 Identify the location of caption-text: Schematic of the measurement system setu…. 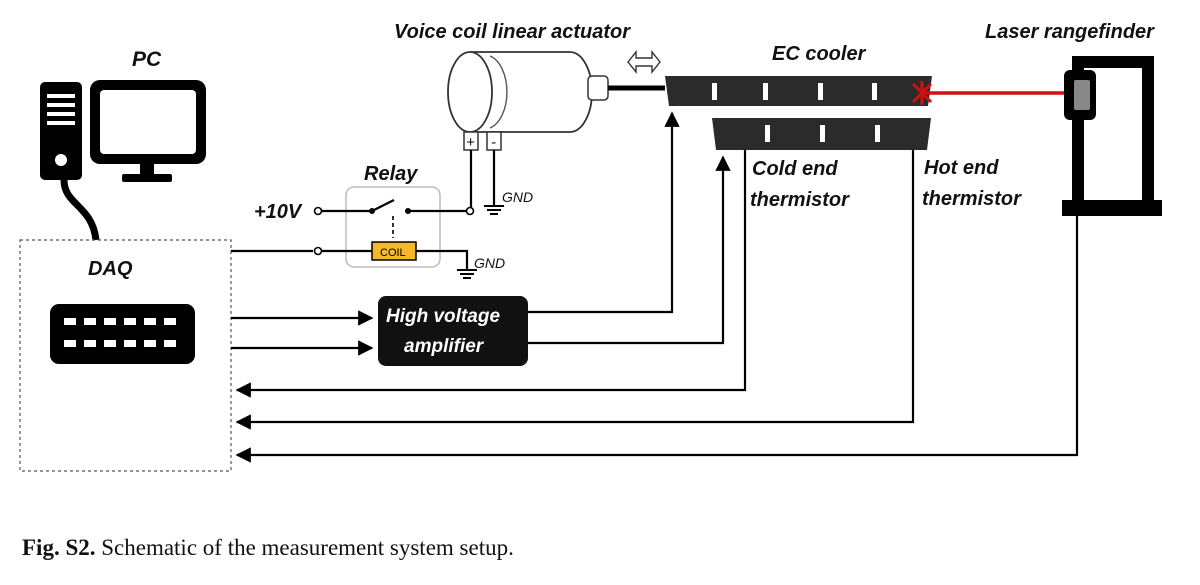
(304, 547).